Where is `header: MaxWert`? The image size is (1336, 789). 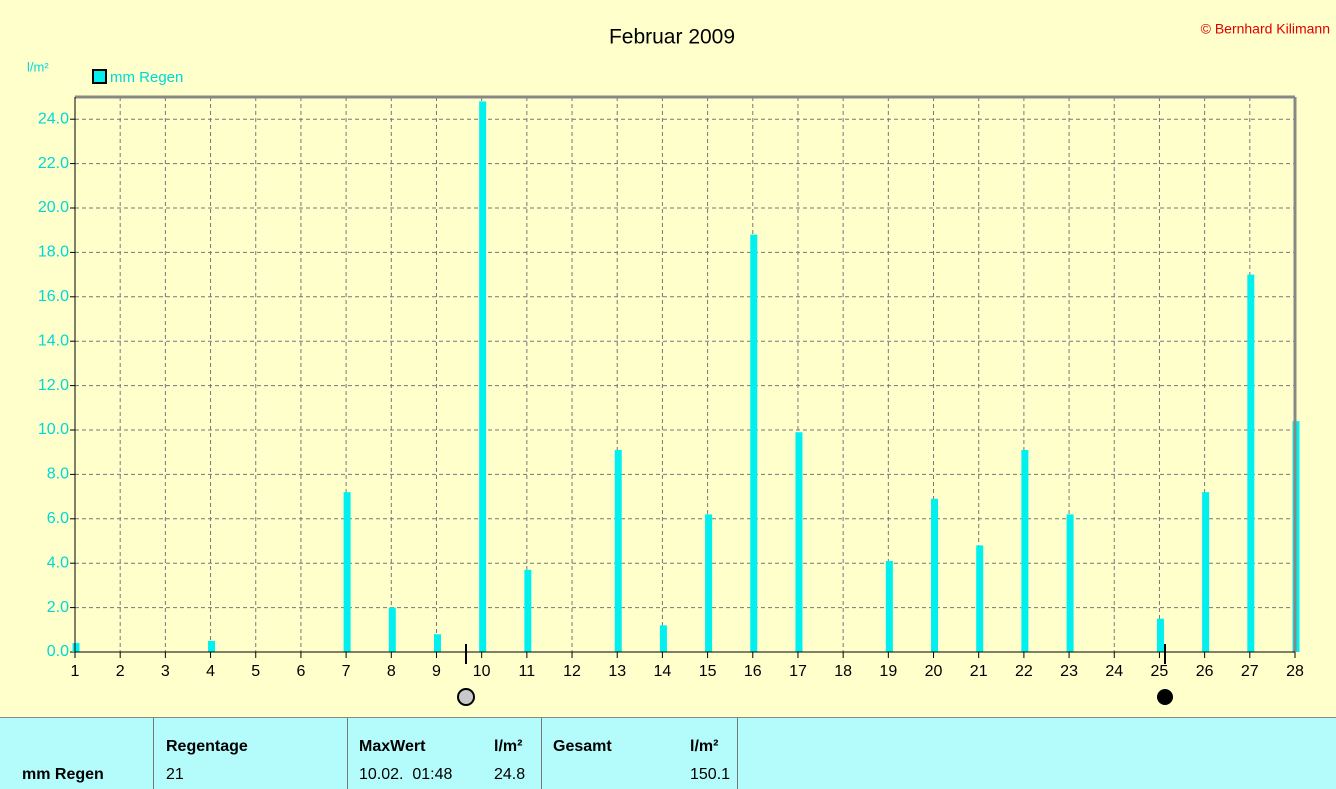
header: MaxWert is located at coordinates (392, 746).